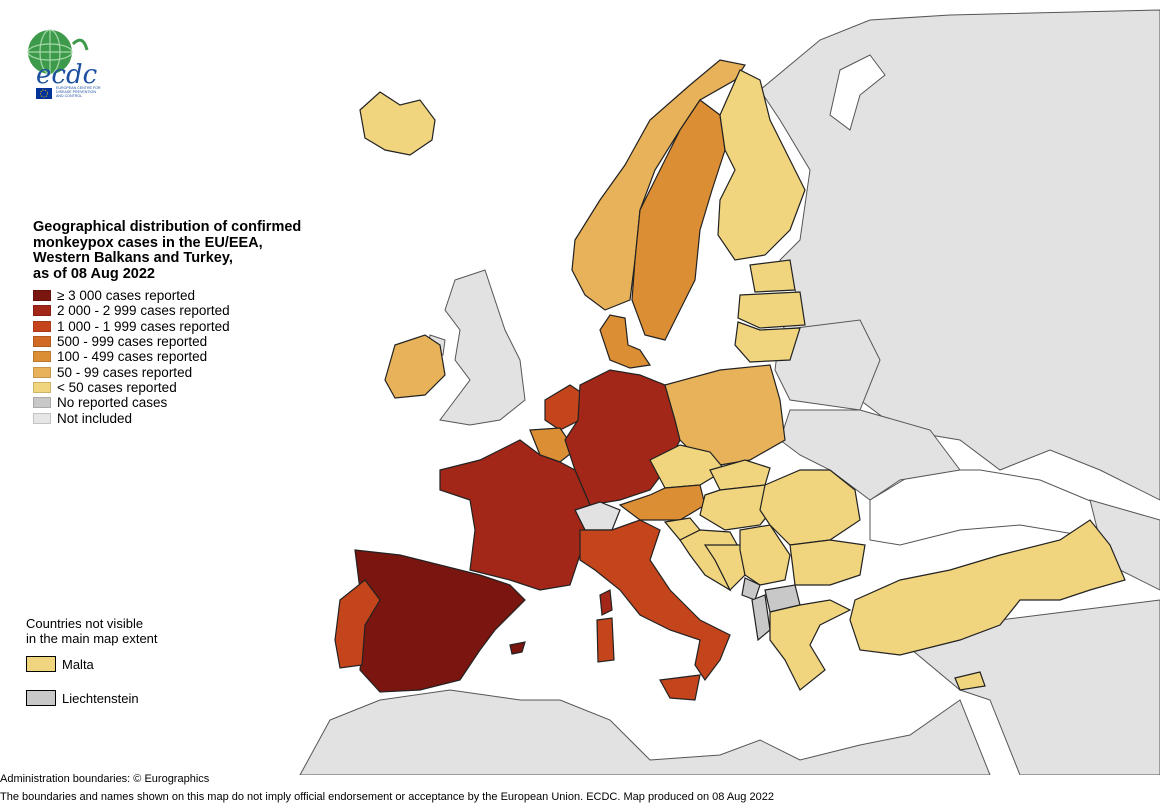  I want to click on romania, so click(810, 507).